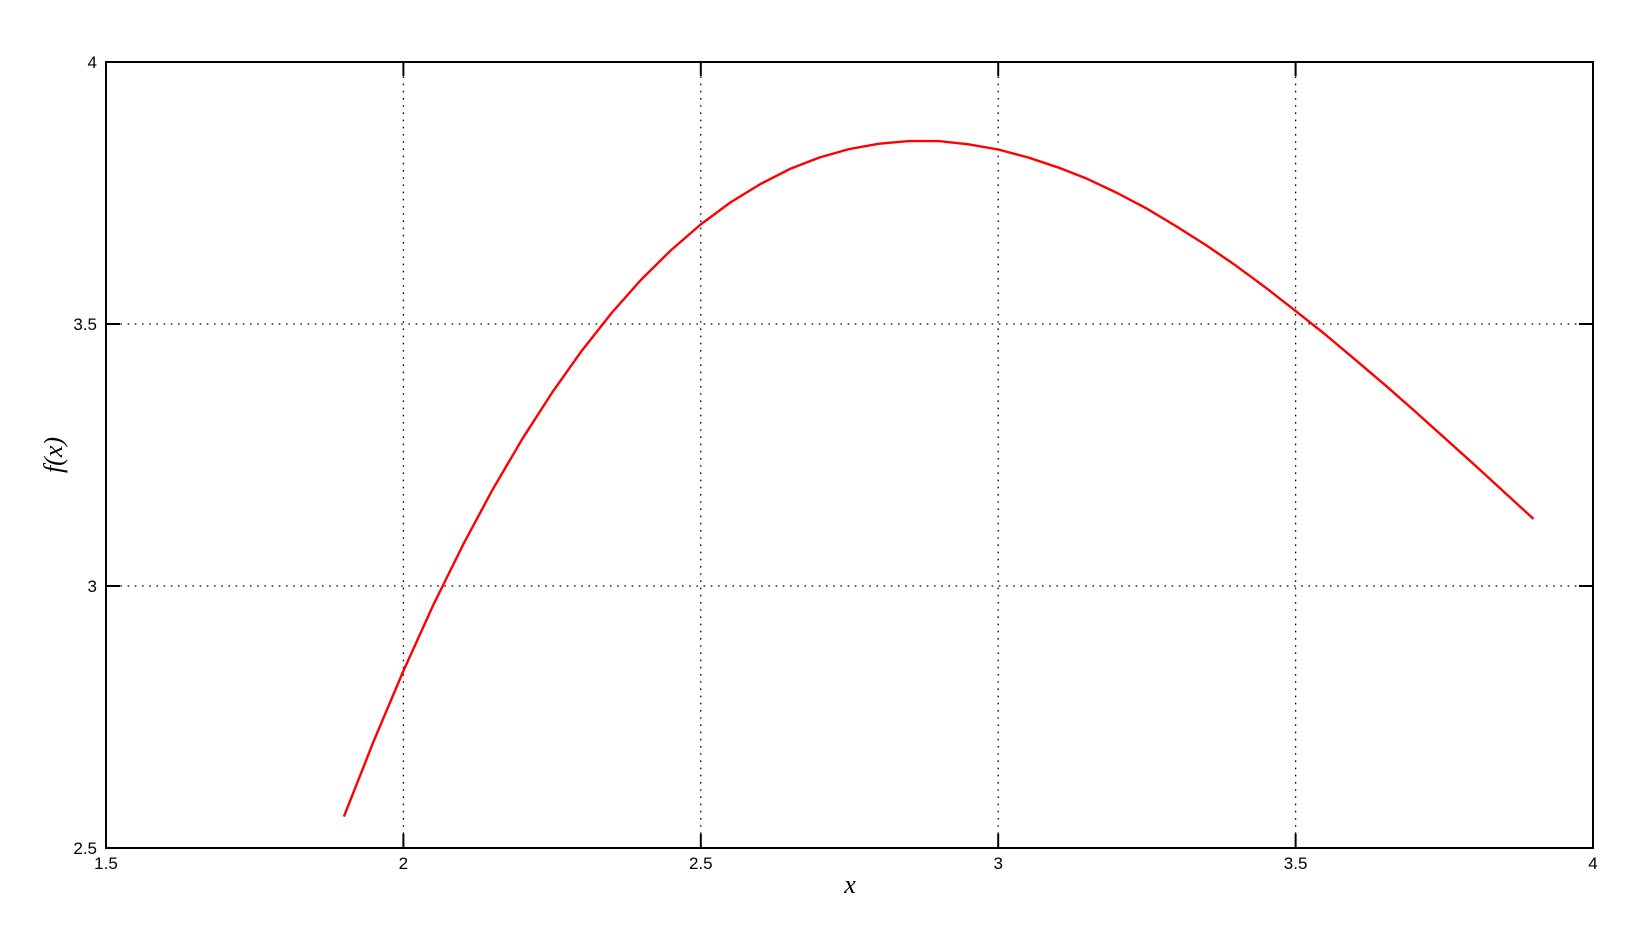 The width and height of the screenshot is (1632, 945). I want to click on x-tick-label: 3, so click(997, 863).